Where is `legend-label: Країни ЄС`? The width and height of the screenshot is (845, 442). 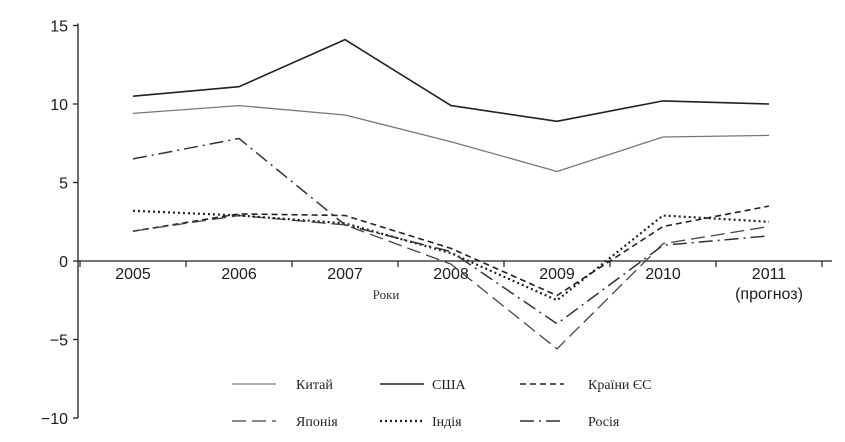
legend-label: Країни ЄС is located at coordinates (620, 385).